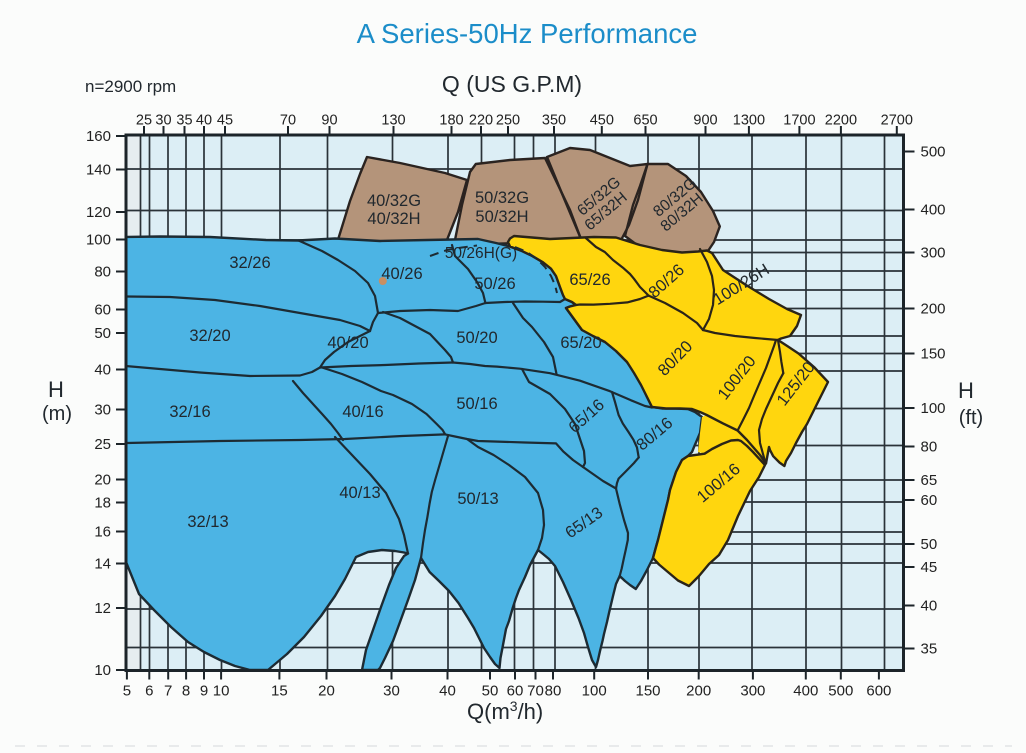 Image resolution: width=1026 pixels, height=753 pixels. Describe the element at coordinates (645, 121) in the screenshot. I see `svg-text: 650` at that location.